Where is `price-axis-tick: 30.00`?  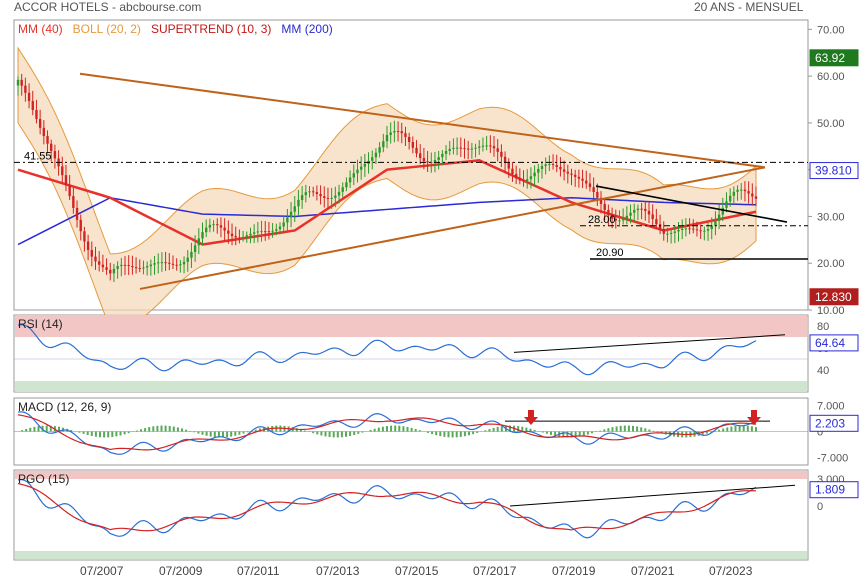 price-axis-tick: 30.00 is located at coordinates (831, 217).